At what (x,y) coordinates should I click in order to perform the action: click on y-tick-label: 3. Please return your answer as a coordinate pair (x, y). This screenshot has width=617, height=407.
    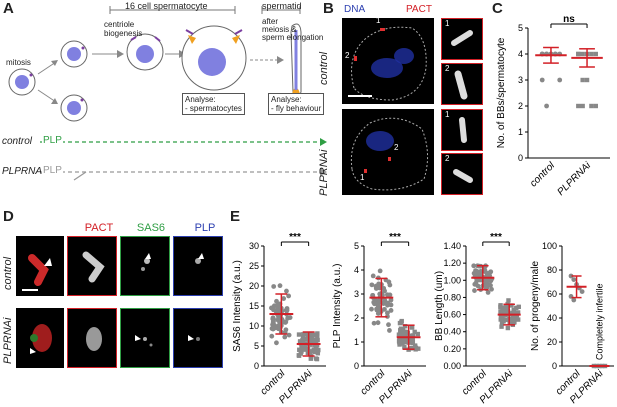
    Looking at the image, I should click on (356, 294).